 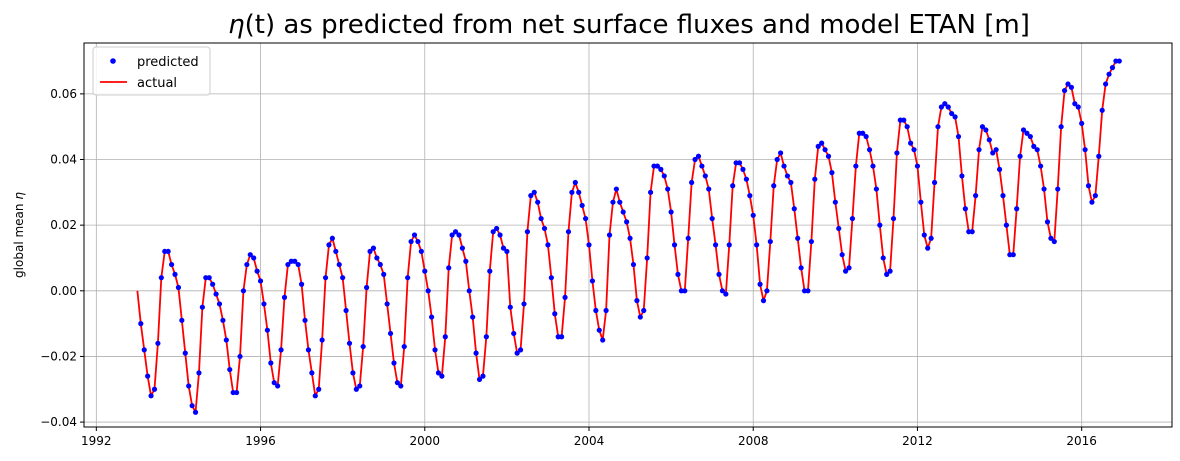 I want to click on y-axis-label-symbol: η, so click(x=19, y=196).